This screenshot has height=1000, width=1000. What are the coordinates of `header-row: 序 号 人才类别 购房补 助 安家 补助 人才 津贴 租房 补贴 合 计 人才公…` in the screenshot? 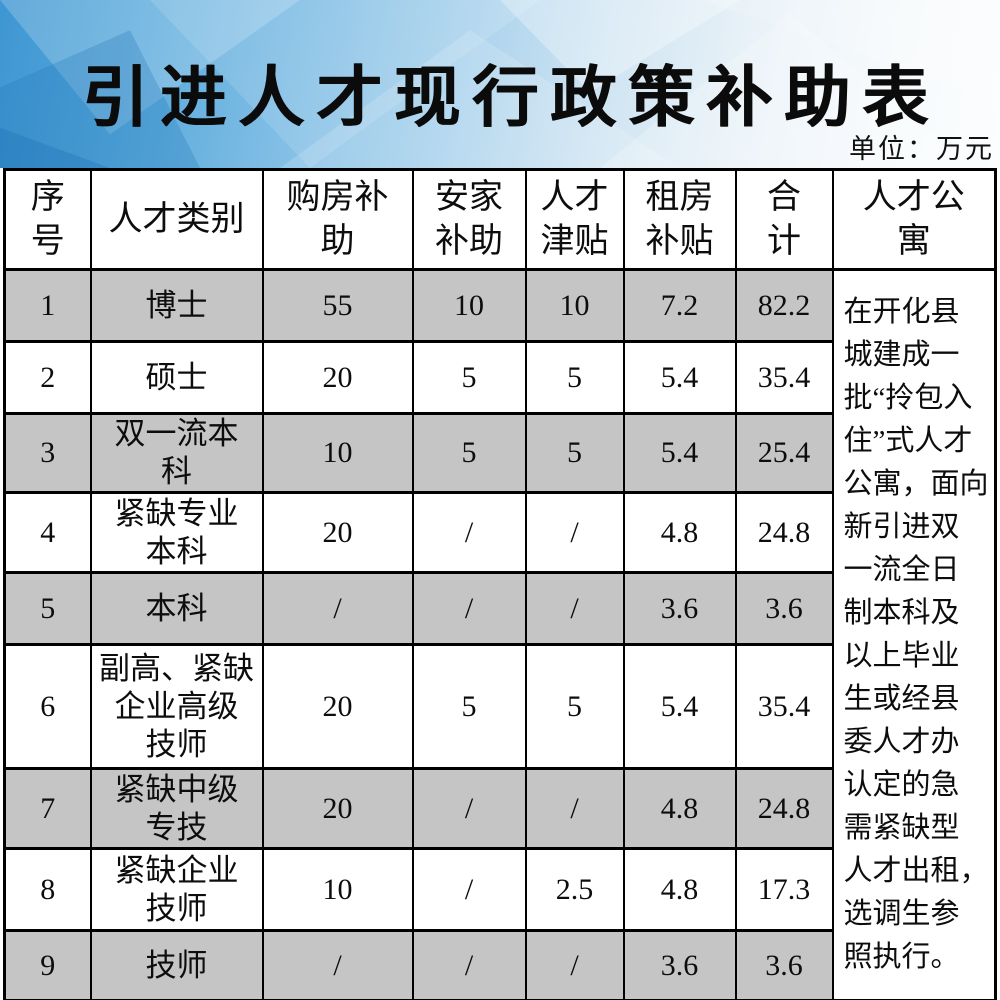 It's located at (500, 219).